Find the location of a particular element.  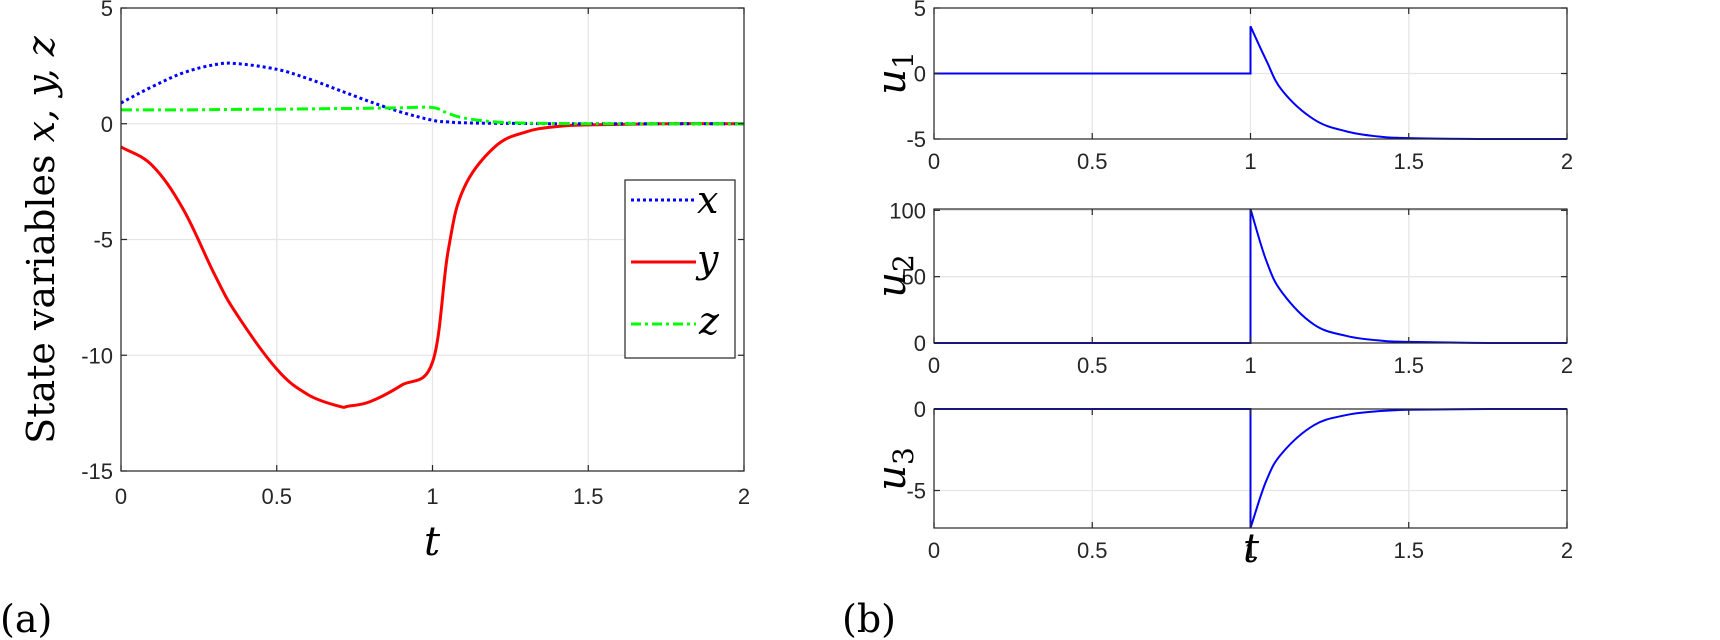

legend-label-x: x is located at coordinates (707, 200).